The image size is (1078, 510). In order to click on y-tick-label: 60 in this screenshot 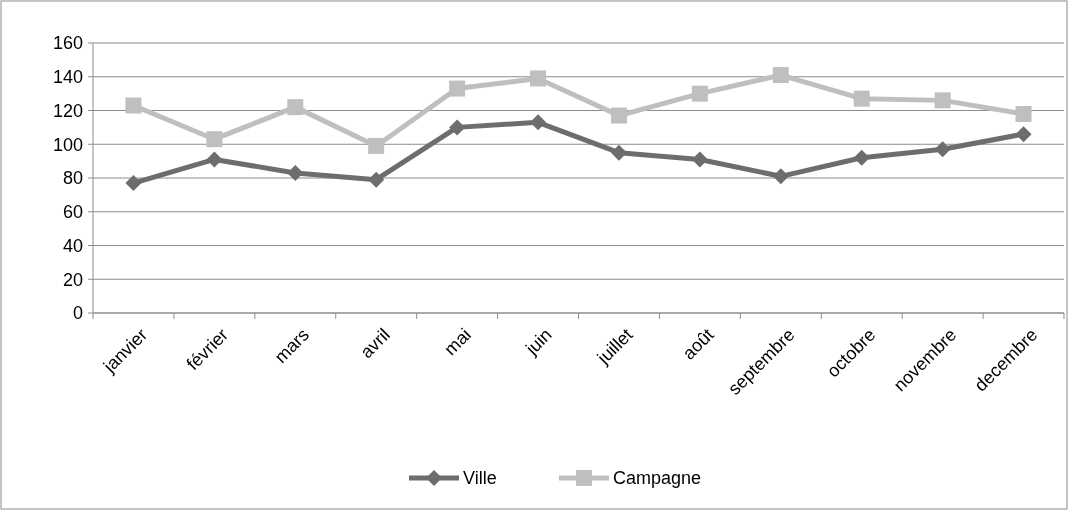, I will do `click(72, 212)`.